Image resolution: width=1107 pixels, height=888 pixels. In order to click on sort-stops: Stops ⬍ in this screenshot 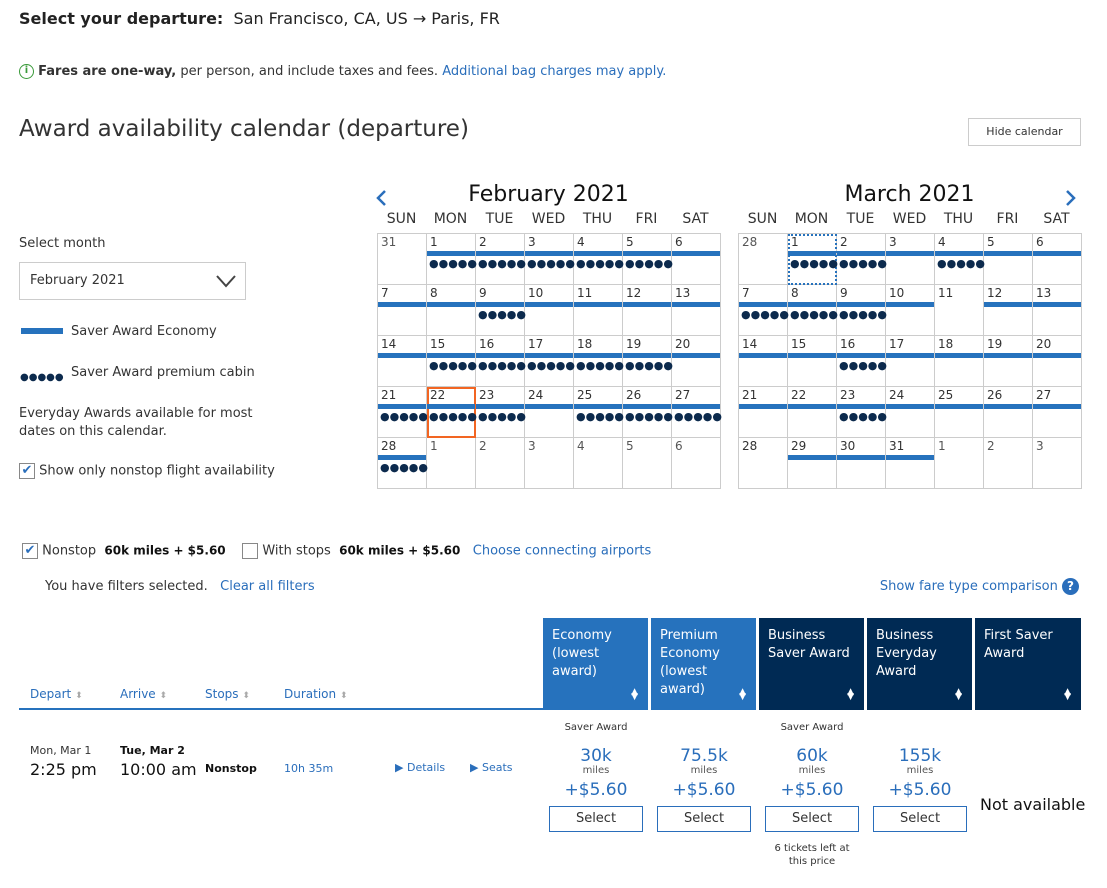, I will do `click(227, 694)`.